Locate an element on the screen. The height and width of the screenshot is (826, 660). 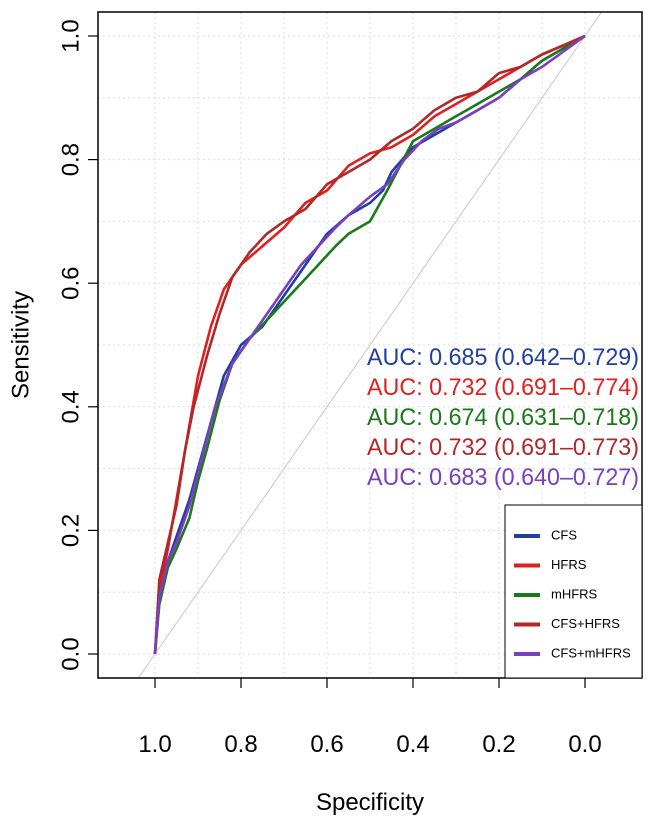
legend-label: CFS+mHFRS is located at coordinates (591, 652).